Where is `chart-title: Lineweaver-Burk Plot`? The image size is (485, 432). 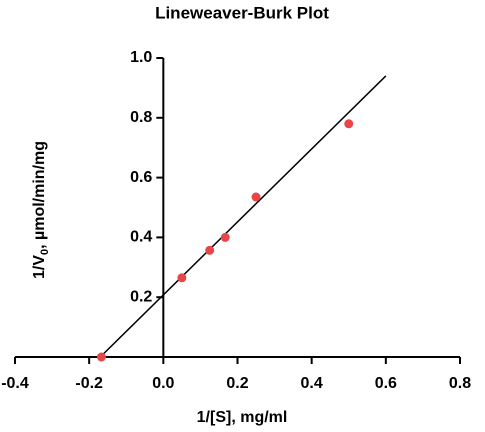
chart-title: Lineweaver-Burk Plot is located at coordinates (242, 12).